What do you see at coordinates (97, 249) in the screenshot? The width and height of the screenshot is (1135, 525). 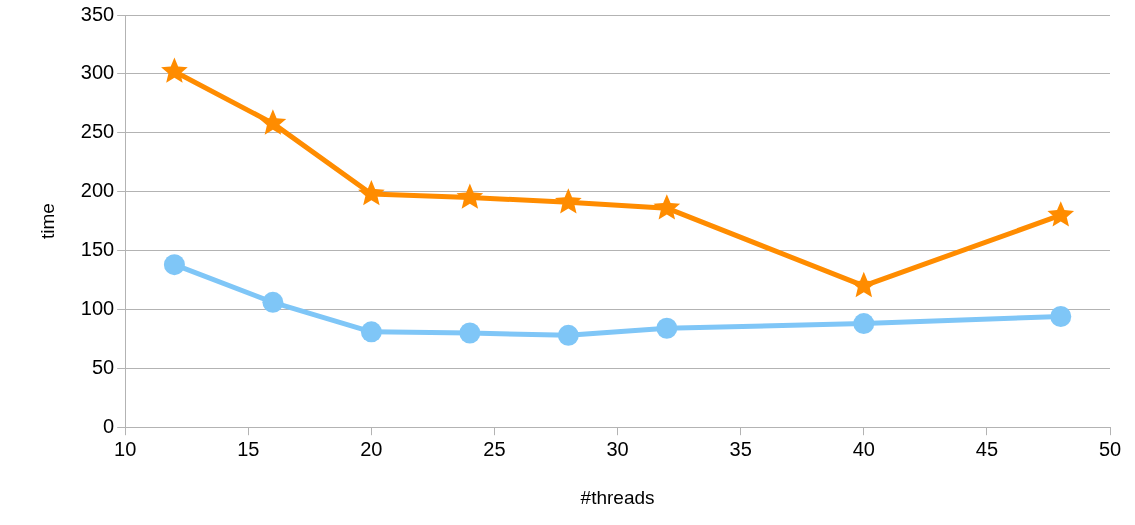 I see `y-tick-label: 150` at bounding box center [97, 249].